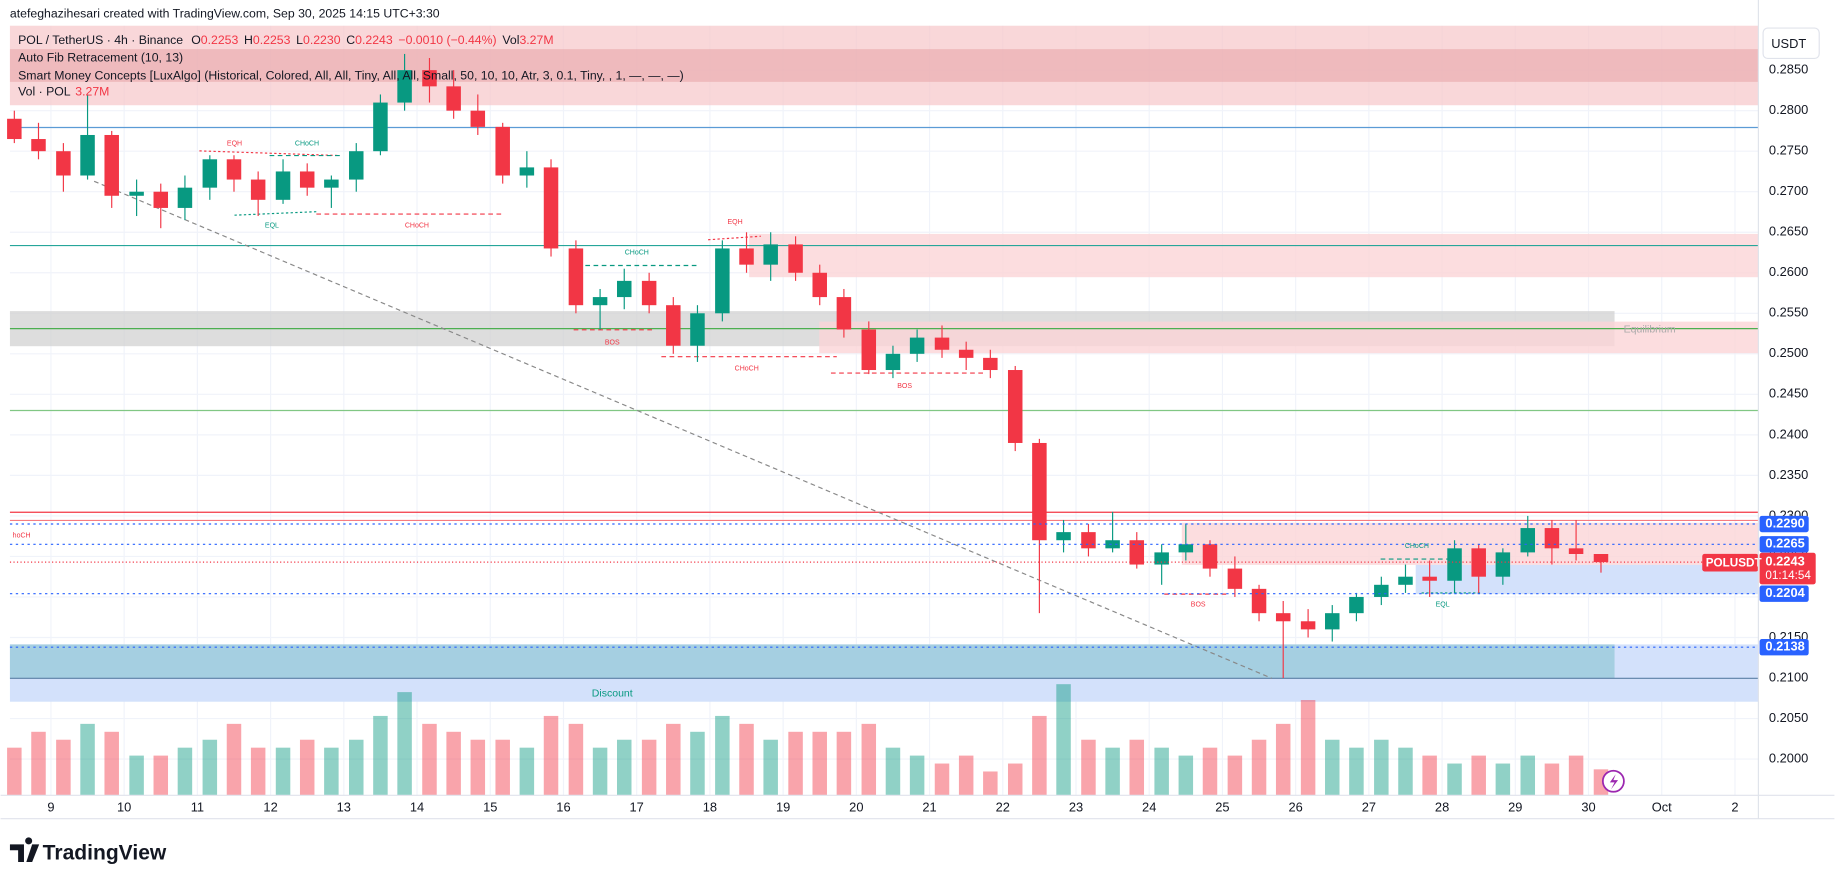  I want to click on structure-line, so click(269, 153).